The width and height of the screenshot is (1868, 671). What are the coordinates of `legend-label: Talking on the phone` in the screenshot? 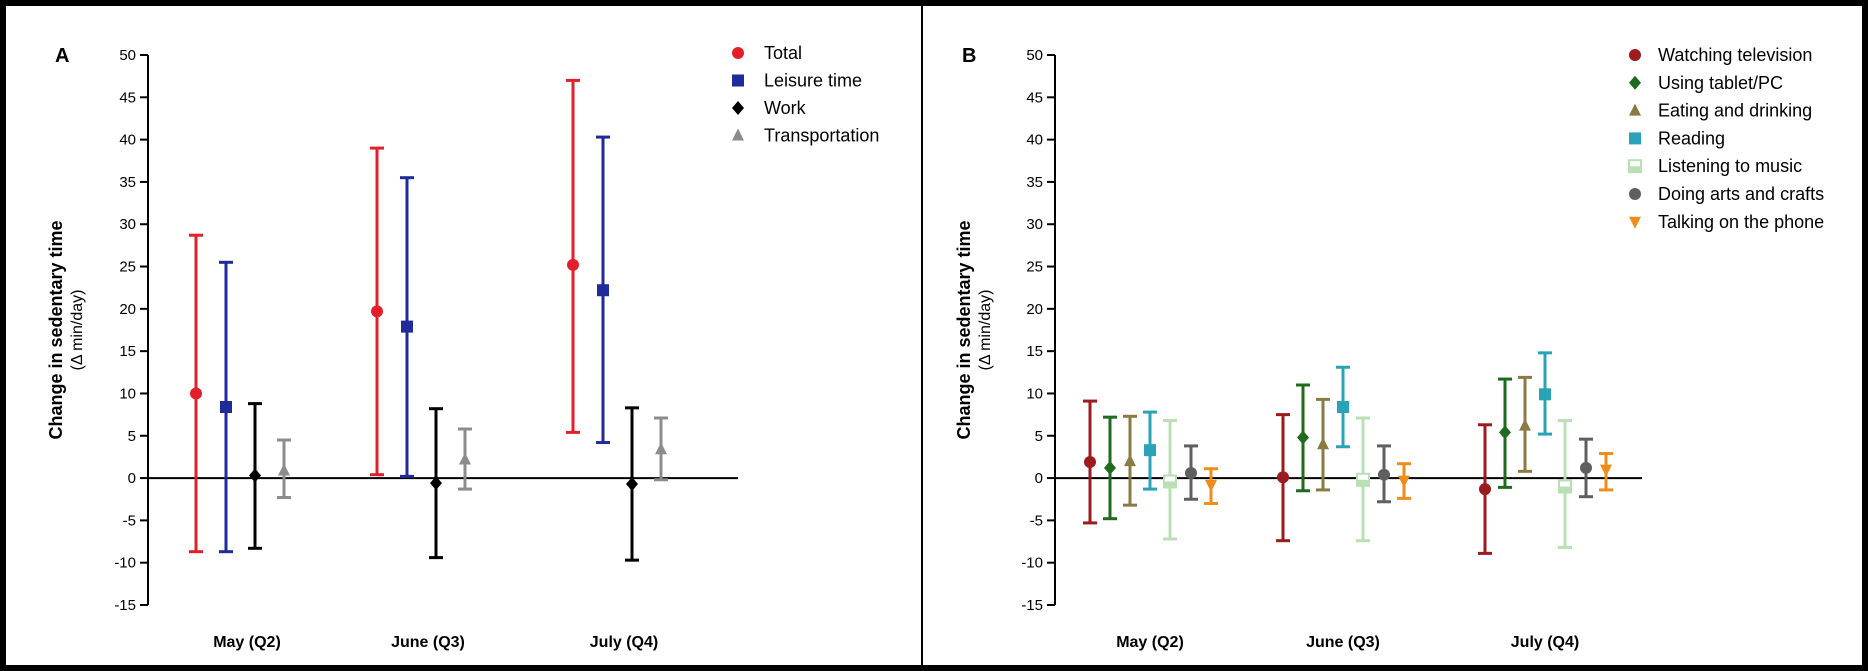 It's located at (1741, 222).